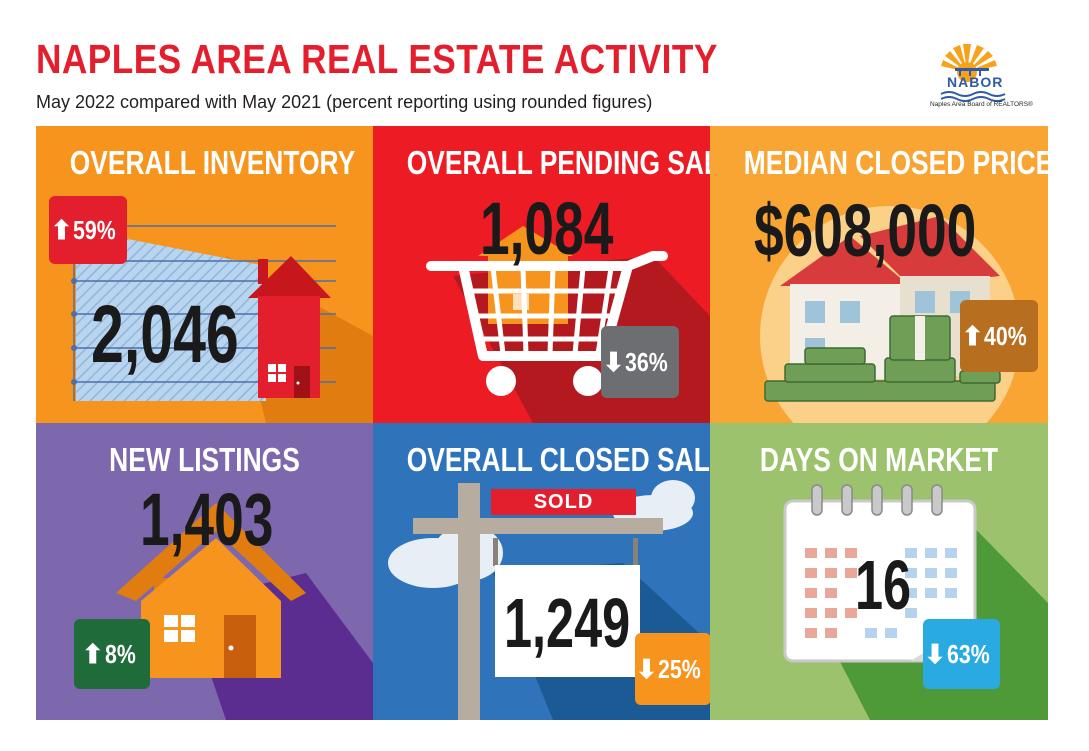 This screenshot has width=1089, height=751. I want to click on change-badge: ⬆ 40%, so click(999, 336).